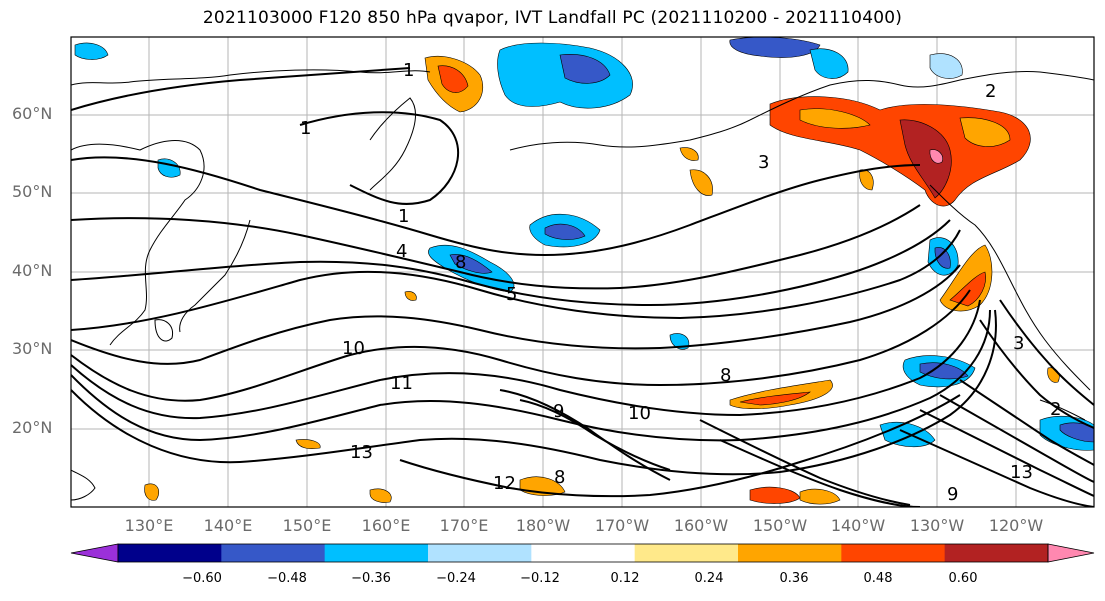 The height and width of the screenshot is (601, 1105). Describe the element at coordinates (371, 578) in the screenshot. I see `colorbar-tick-label: −0.36` at that location.